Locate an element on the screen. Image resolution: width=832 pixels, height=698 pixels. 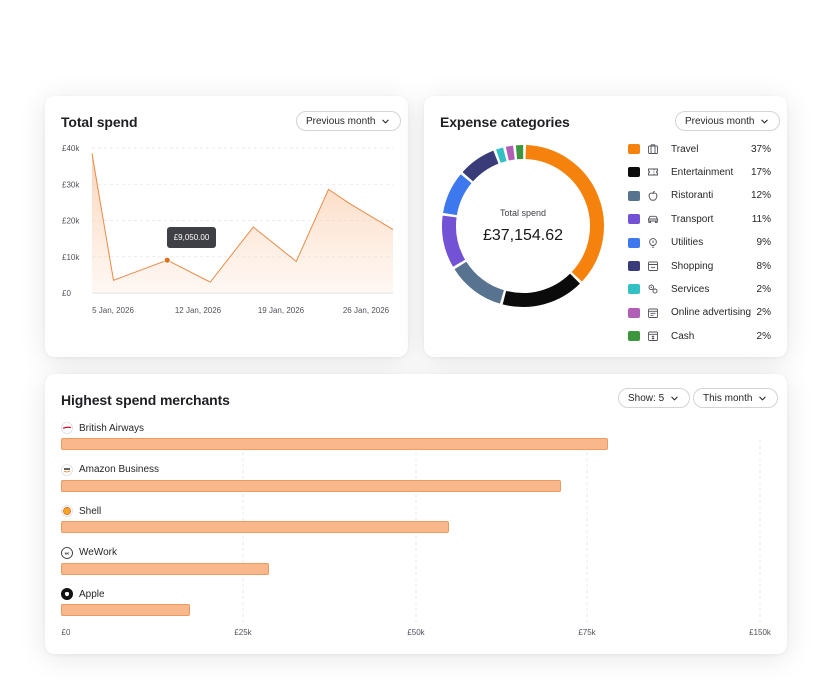
lightbulb-icon is located at coordinates (656, 243).